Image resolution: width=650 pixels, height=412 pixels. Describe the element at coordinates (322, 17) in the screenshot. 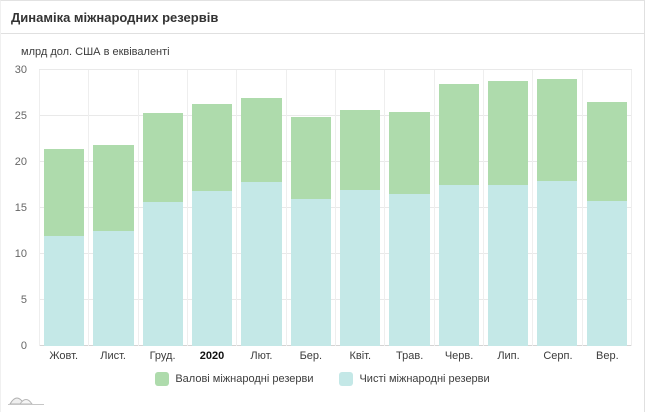

I see `chart-title-bar: Динаміка міжнародних резервів` at that location.